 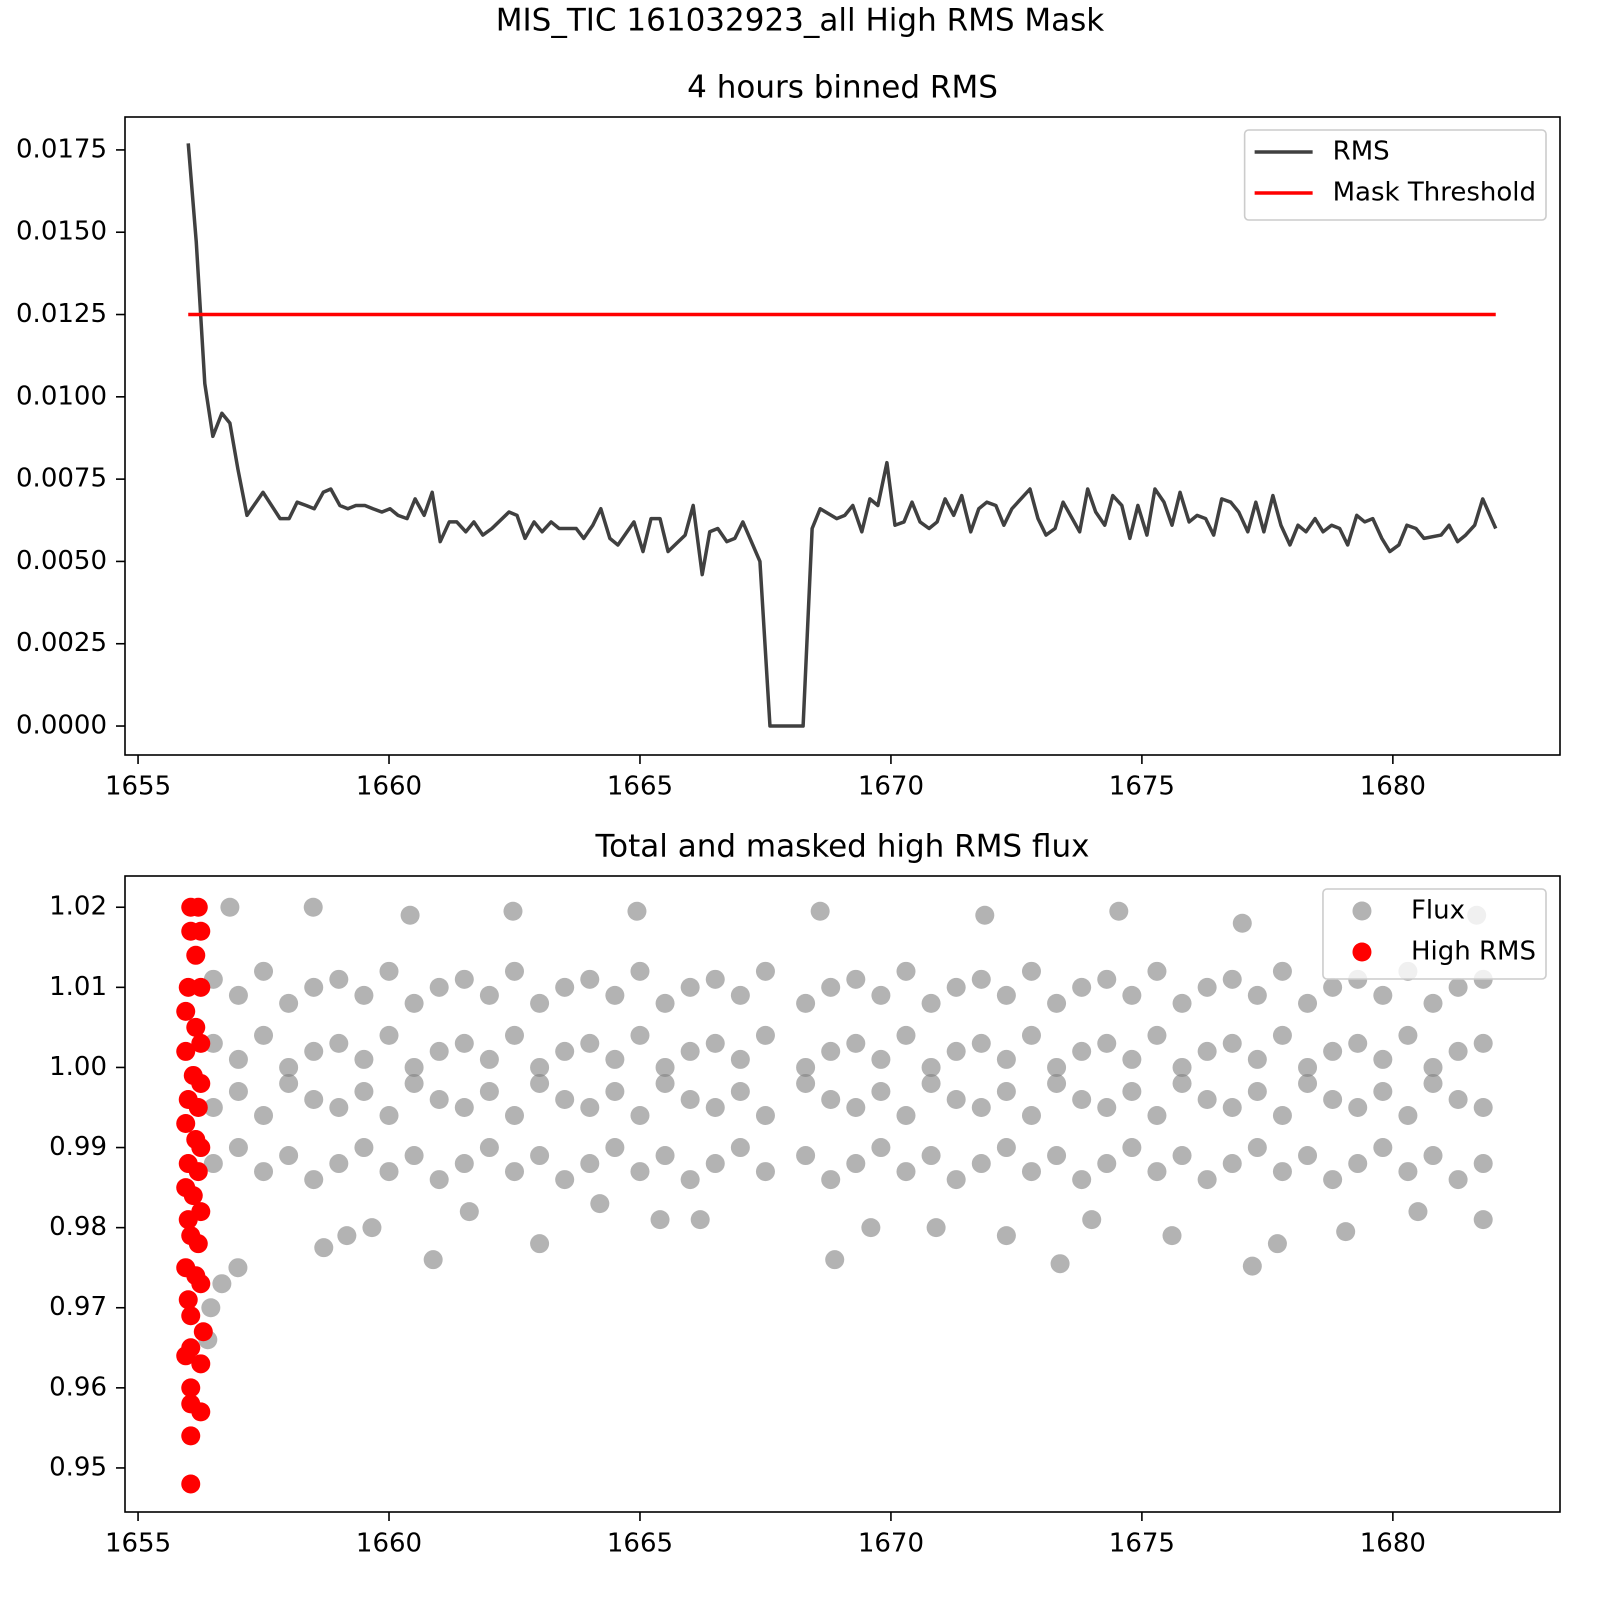 What do you see at coordinates (1473, 952) in the screenshot?
I see `legend-label: High RMS` at bounding box center [1473, 952].